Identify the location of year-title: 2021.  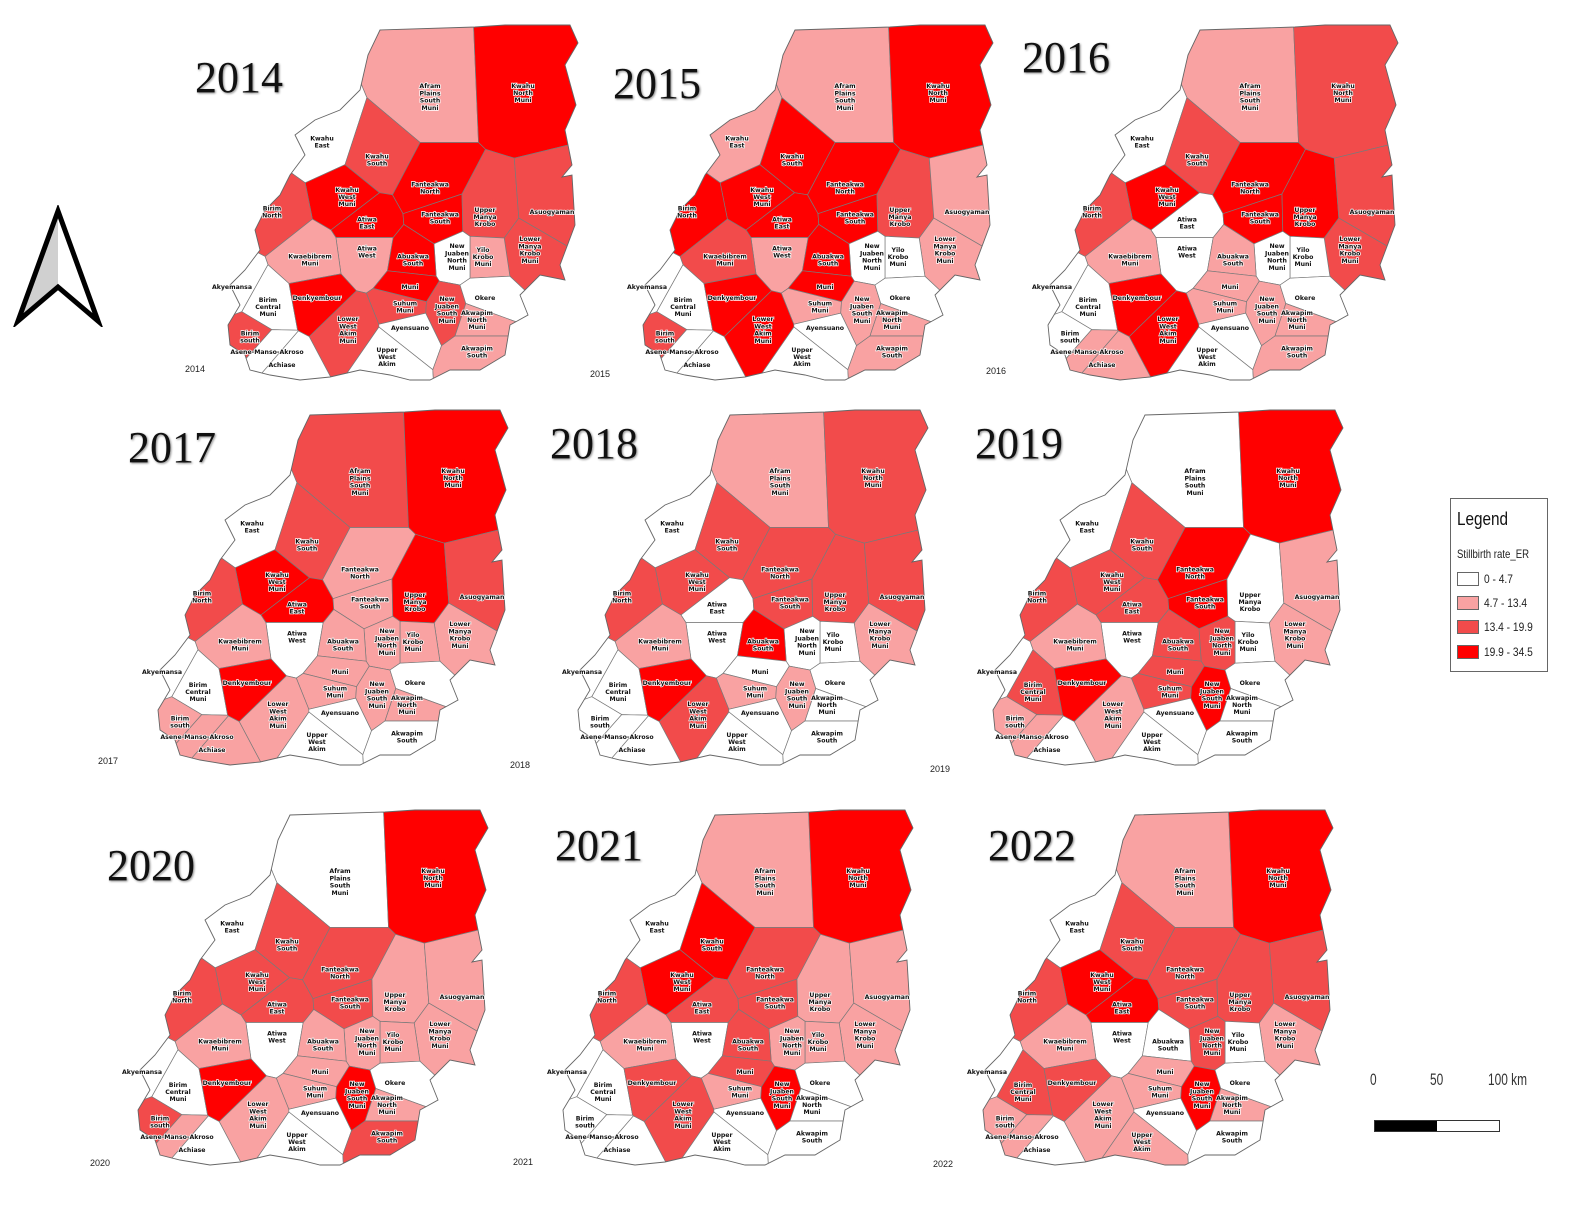
(599, 845).